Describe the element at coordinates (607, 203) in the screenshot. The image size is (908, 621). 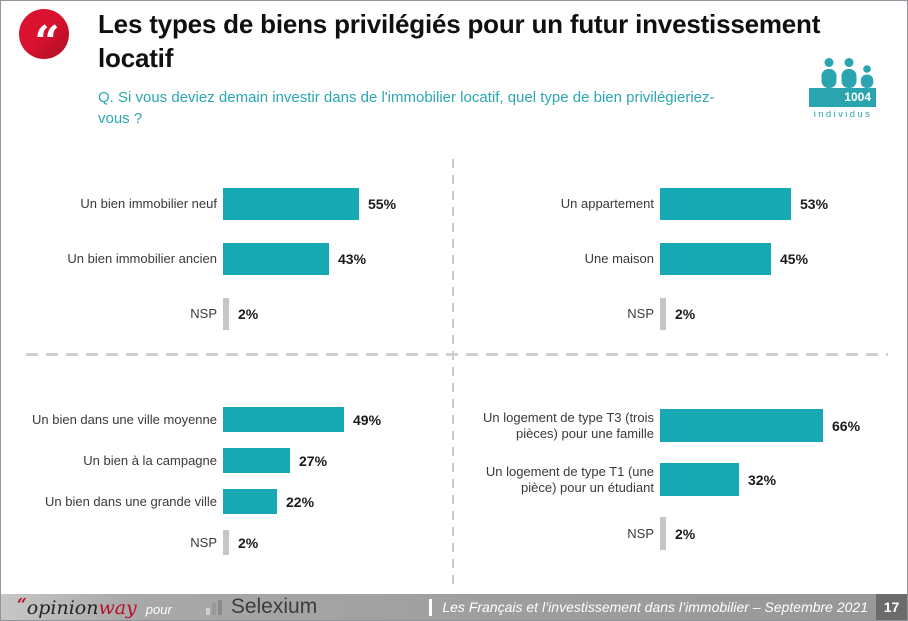
I see `category-label: Un appartement` at that location.